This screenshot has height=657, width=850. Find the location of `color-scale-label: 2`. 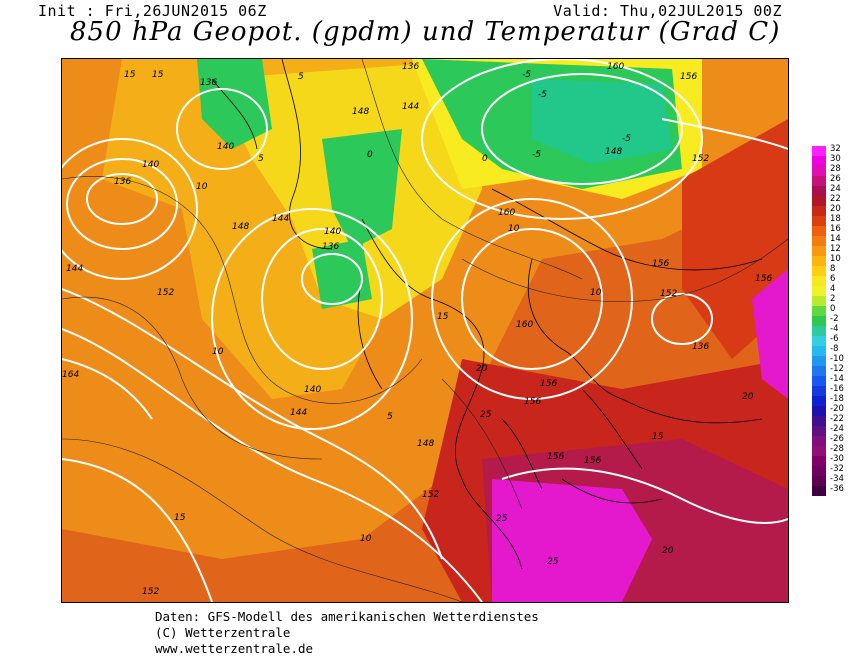

color-scale-label: 2 is located at coordinates (833, 299).